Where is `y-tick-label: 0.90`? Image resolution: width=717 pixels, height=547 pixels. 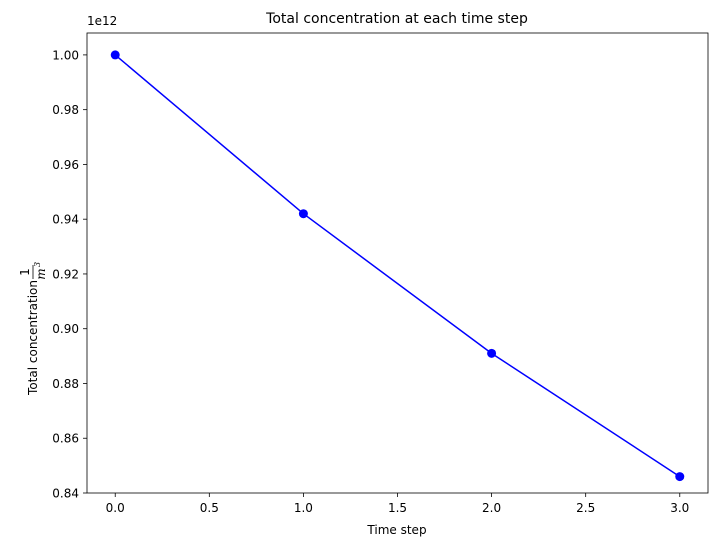 y-tick-label: 0.90 is located at coordinates (65, 329).